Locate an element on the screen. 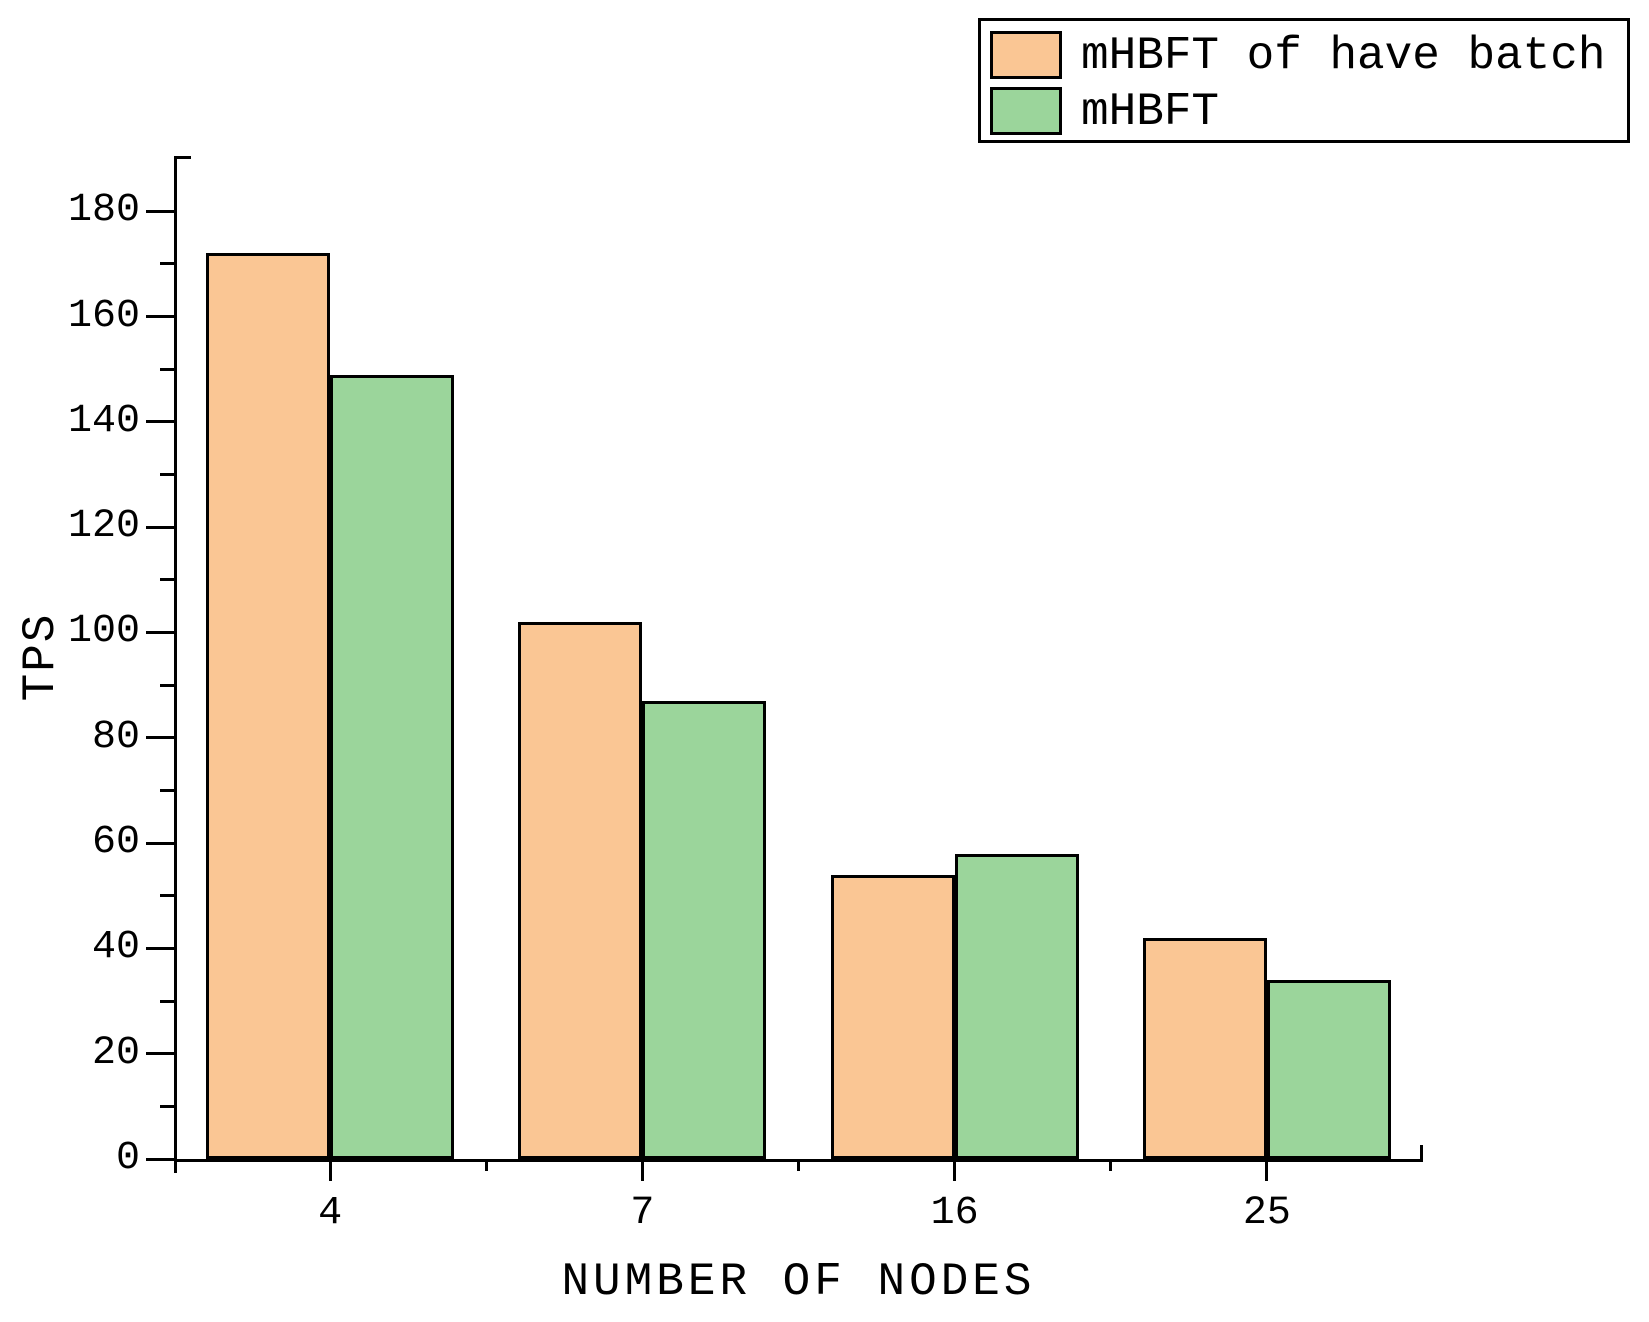 Image resolution: width=1649 pixels, height=1322 pixels. y-tick-label-40: 40 is located at coordinates (115, 948).